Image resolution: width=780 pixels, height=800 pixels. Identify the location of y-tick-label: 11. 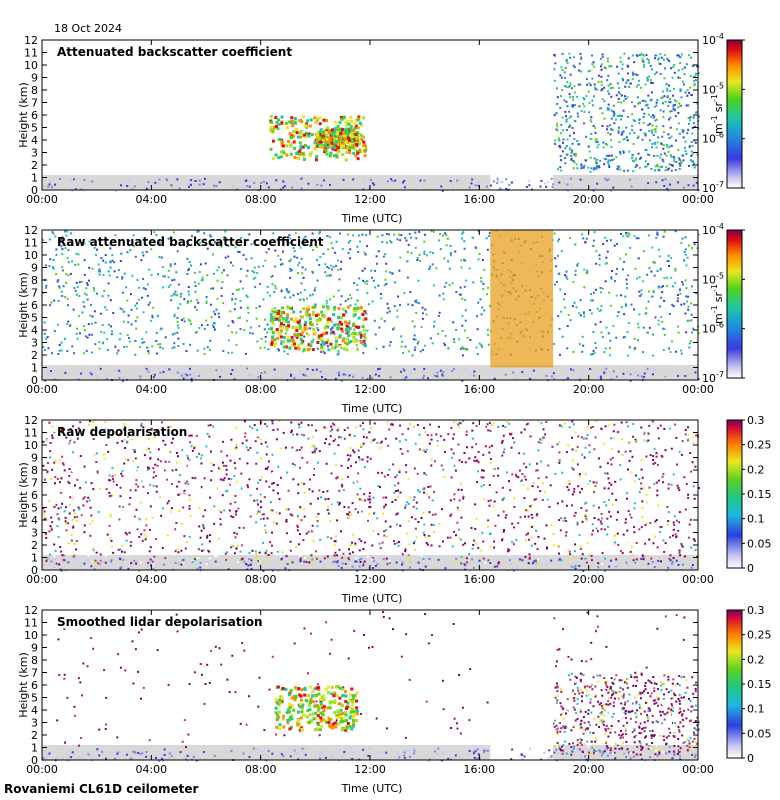
(31, 53).